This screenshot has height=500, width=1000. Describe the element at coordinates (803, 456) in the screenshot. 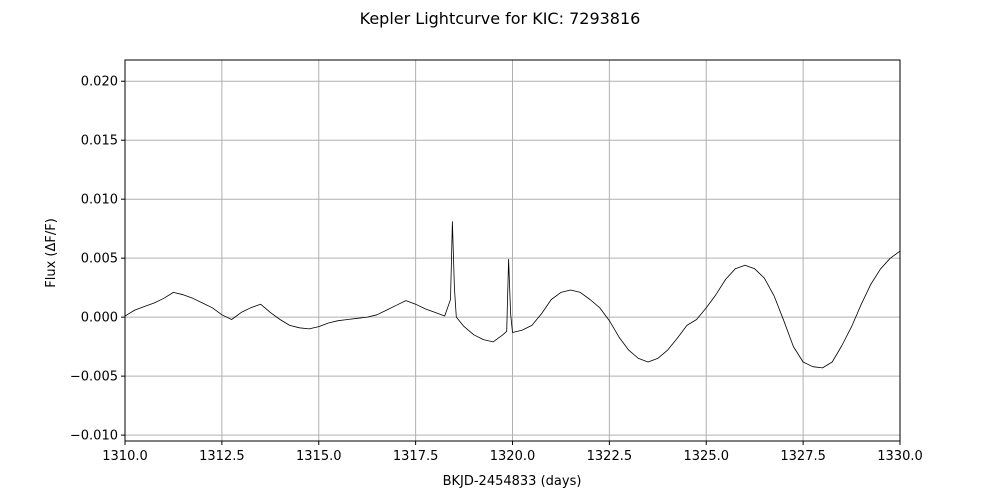

I see `x-tick-label: 1327.5` at that location.